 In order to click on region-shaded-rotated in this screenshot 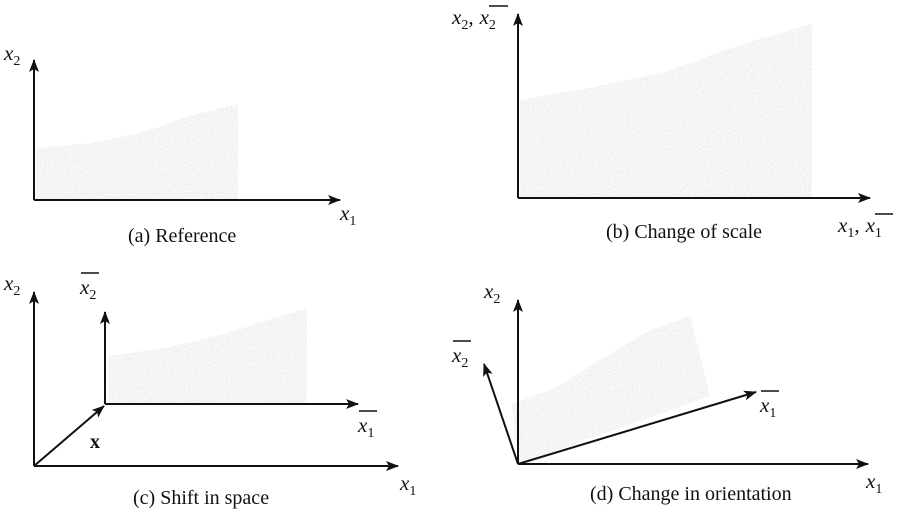, I will do `click(611, 390)`.